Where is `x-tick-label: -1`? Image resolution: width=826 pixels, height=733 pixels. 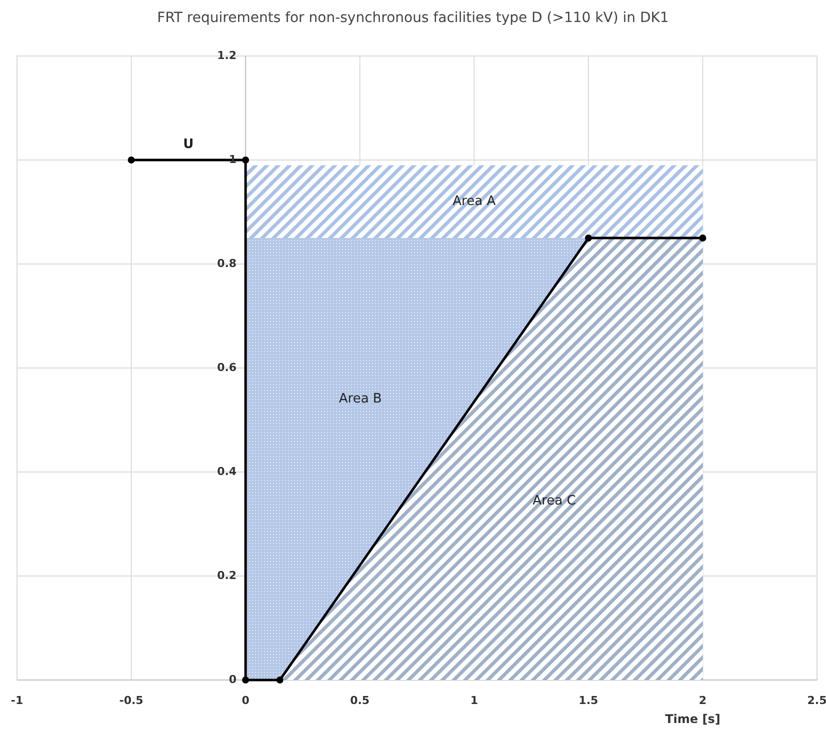
x-tick-label: -1 is located at coordinates (17, 700).